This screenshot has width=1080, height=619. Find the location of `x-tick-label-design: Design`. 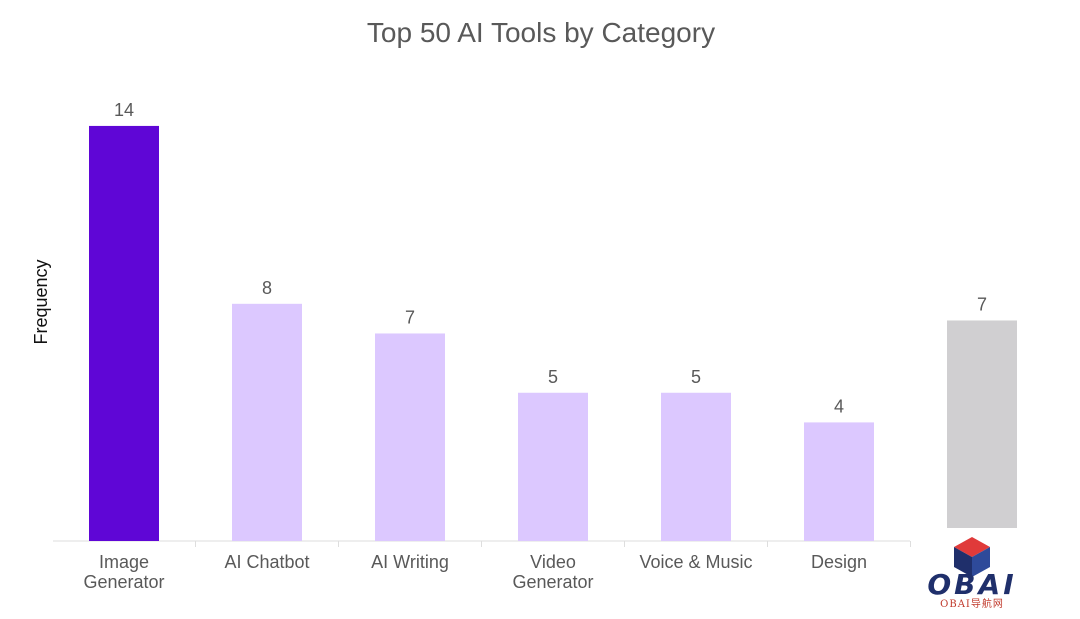

x-tick-label-design: Design is located at coordinates (839, 562).